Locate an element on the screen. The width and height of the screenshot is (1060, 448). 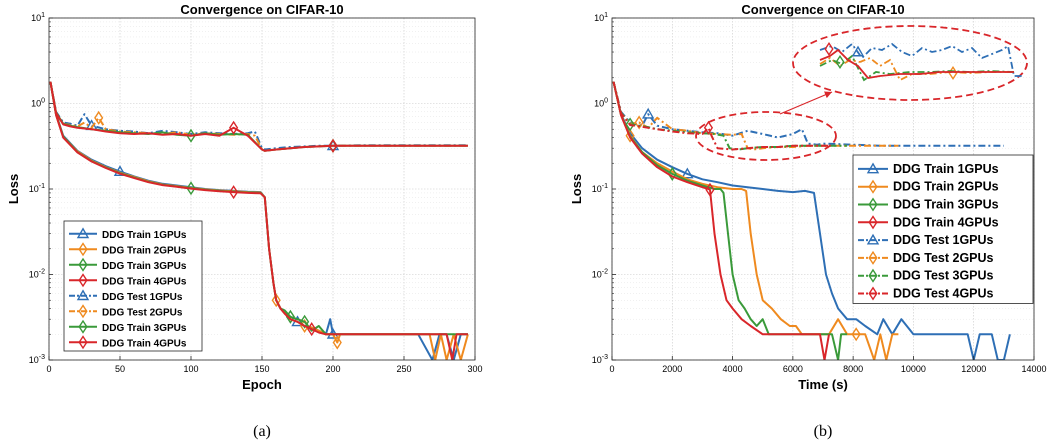
x-tick-label: 250 is located at coordinates (403, 369).